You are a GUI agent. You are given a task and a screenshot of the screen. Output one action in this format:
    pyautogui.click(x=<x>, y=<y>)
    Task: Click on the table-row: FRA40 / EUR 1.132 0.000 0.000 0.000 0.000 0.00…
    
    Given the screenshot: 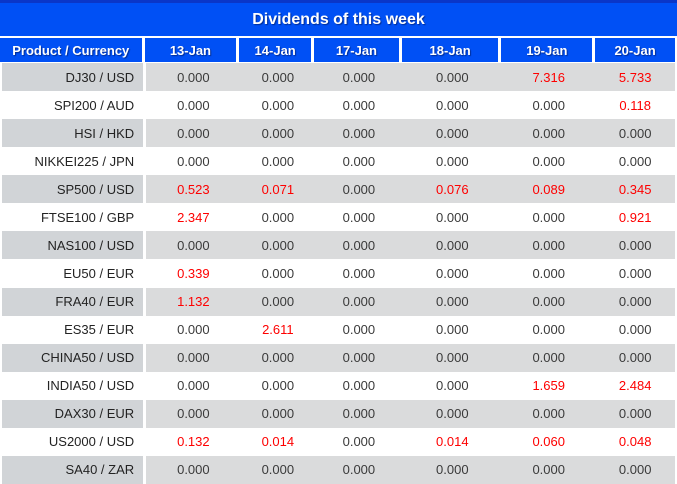 What is the action you would take?
    pyautogui.click(x=338, y=301)
    